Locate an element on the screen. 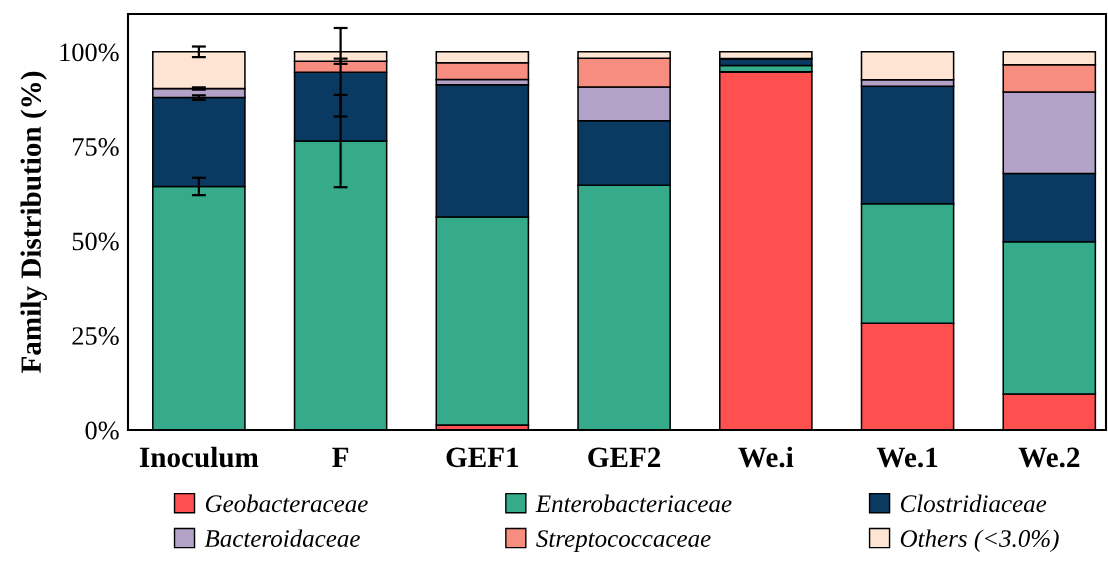  legend-label: Geobacteraceae is located at coordinates (286, 503).